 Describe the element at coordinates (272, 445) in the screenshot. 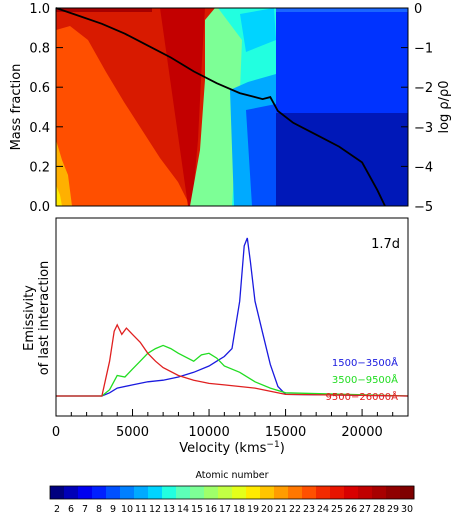

I see `velocity-label-sup: −1` at that location.